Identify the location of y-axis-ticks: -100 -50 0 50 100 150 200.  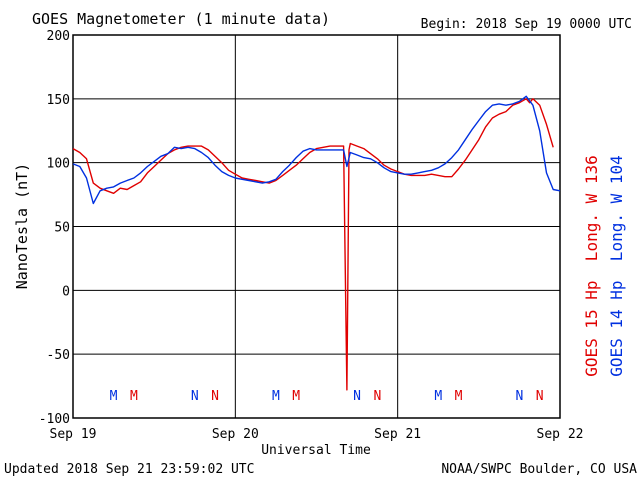
(54, 228).